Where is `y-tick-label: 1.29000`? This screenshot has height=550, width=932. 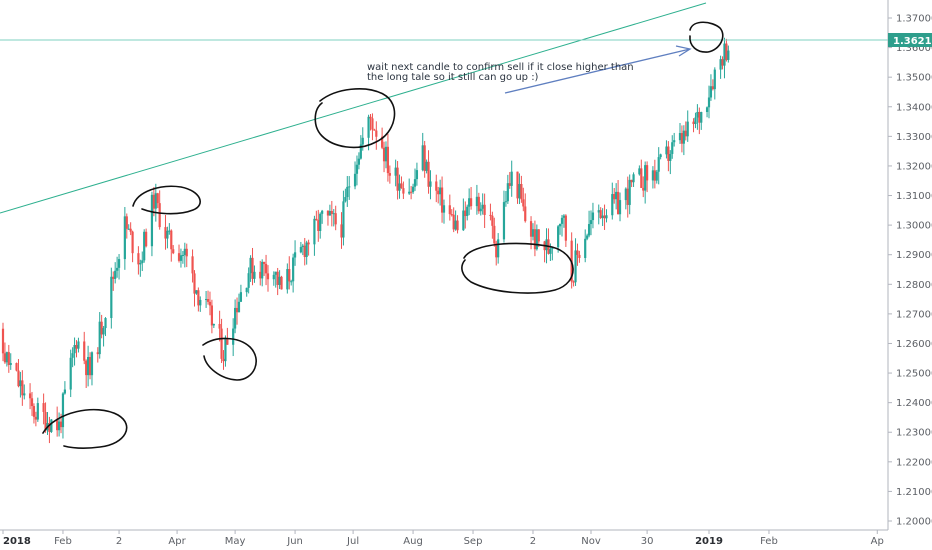
y-tick-label: 1.29000 is located at coordinates (914, 255).